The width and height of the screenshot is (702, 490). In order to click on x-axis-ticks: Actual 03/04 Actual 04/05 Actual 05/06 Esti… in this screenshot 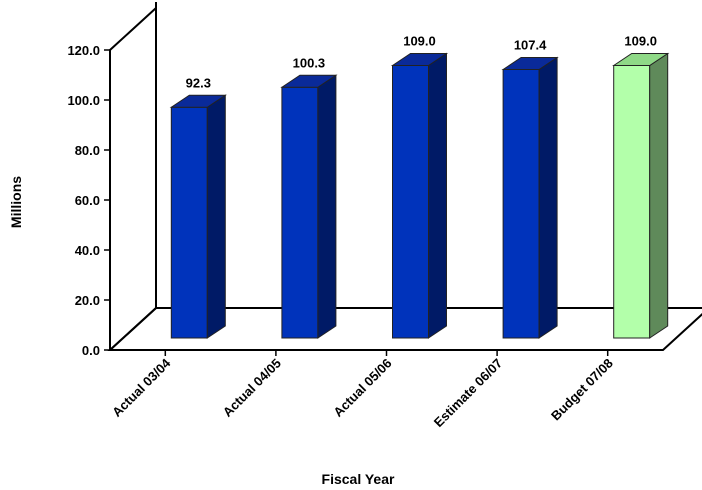, I will do `click(362, 390)`.